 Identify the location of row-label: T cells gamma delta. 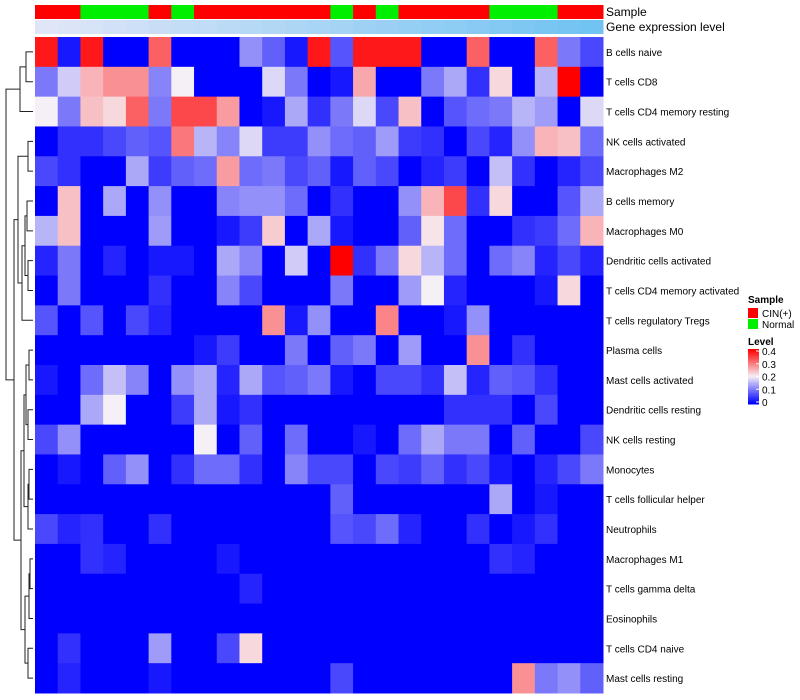
(651, 590).